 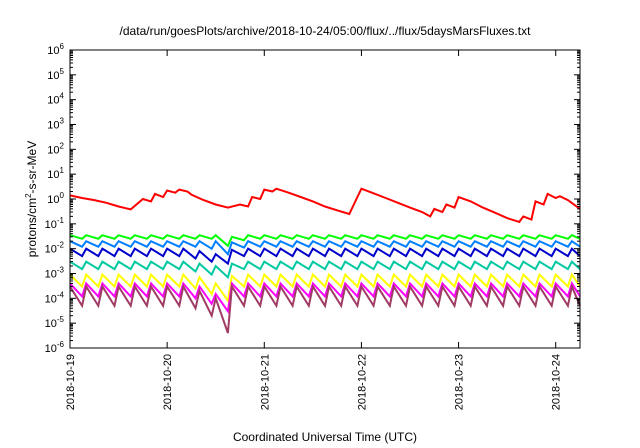 I want to click on x-axis-label: Coordinated Universal Time (UTC), so click(x=325, y=437).